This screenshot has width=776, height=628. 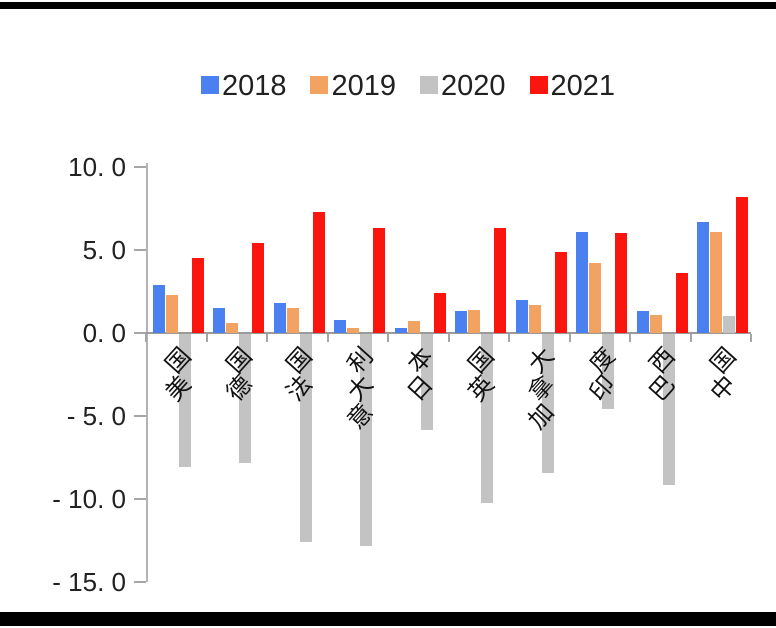 I want to click on category-label-巴西: 西巴, so click(x=663, y=375).